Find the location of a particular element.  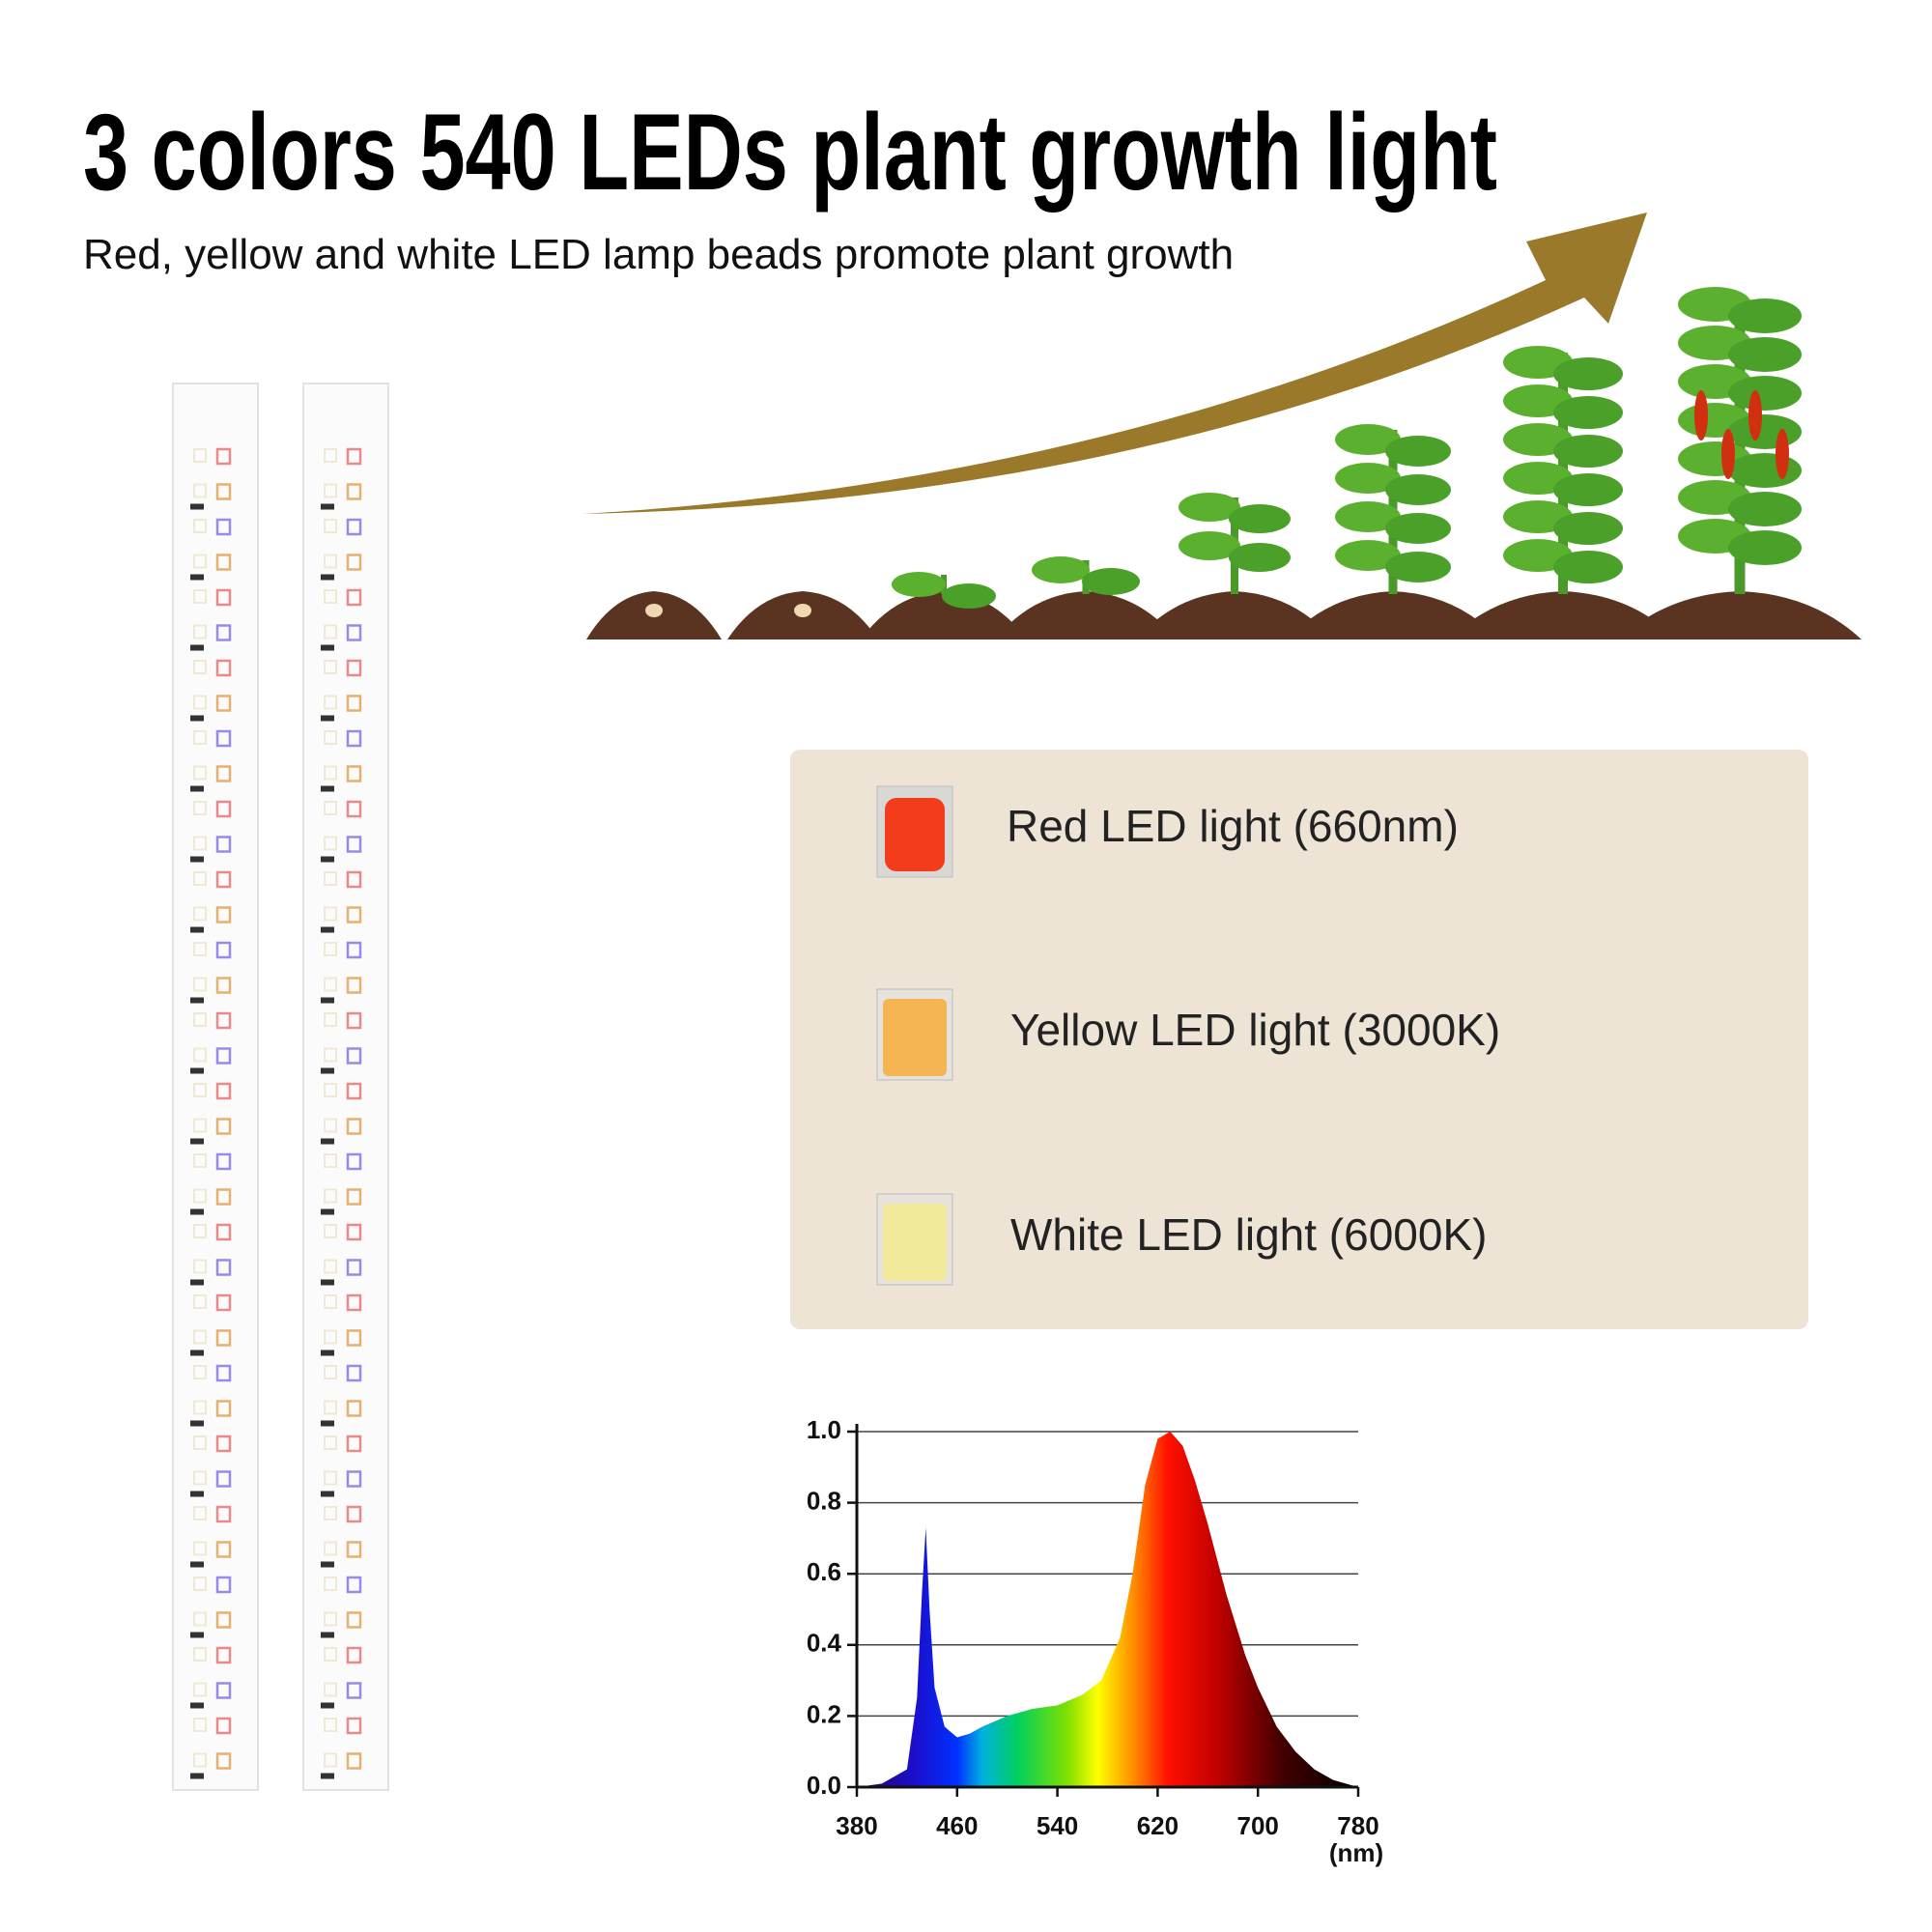

led-strips is located at coordinates (280, 1087).